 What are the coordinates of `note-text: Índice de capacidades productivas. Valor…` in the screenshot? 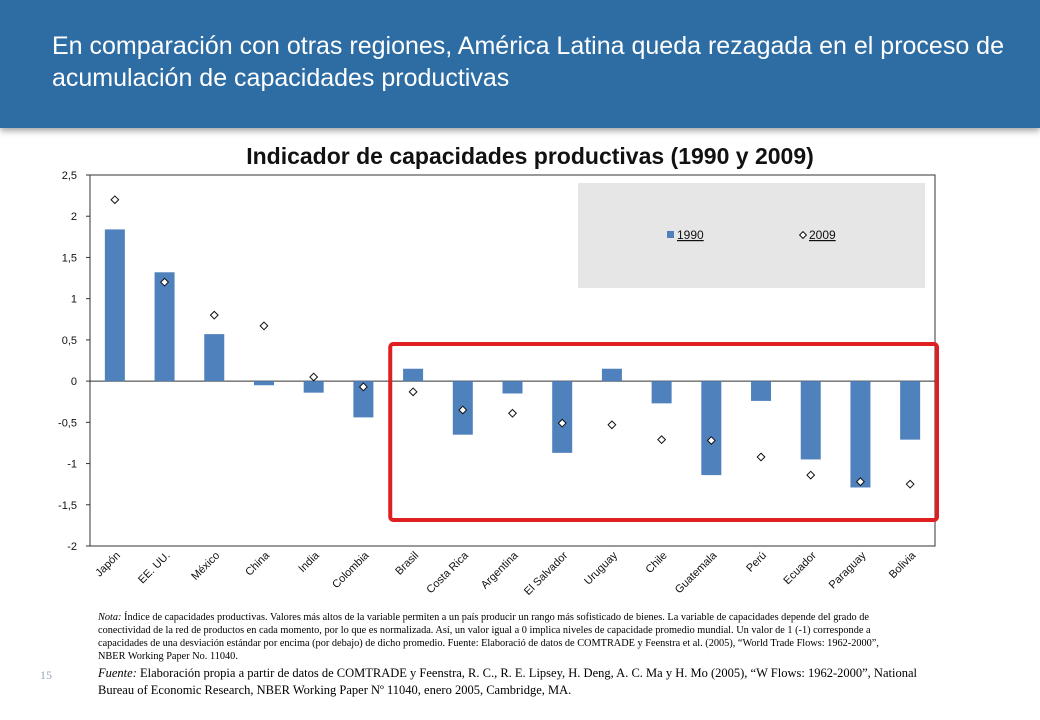 It's located at (488, 637).